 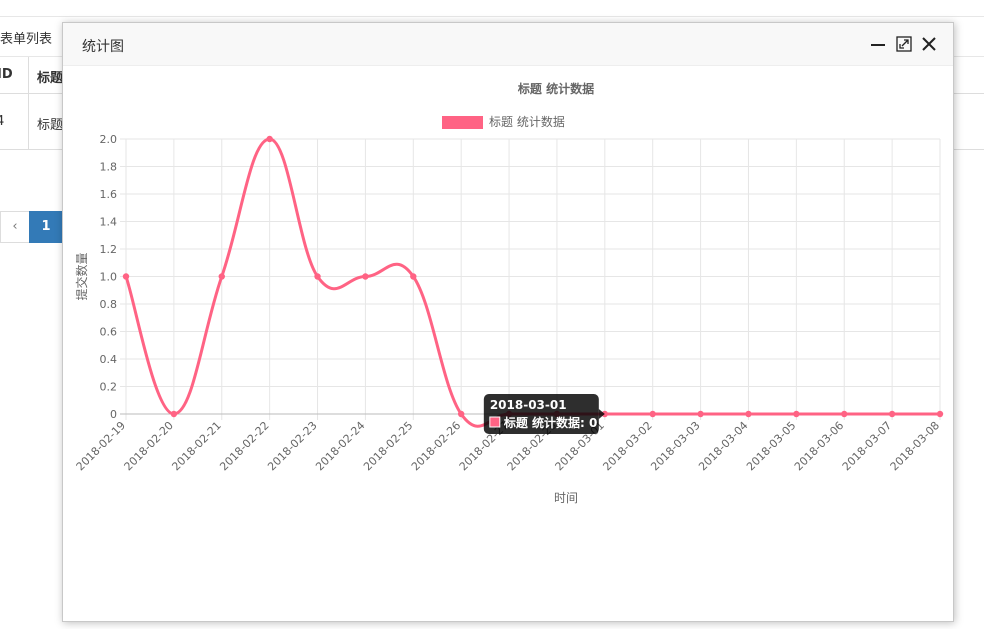 I want to click on y-tick-label: 0.4, so click(x=109, y=359).